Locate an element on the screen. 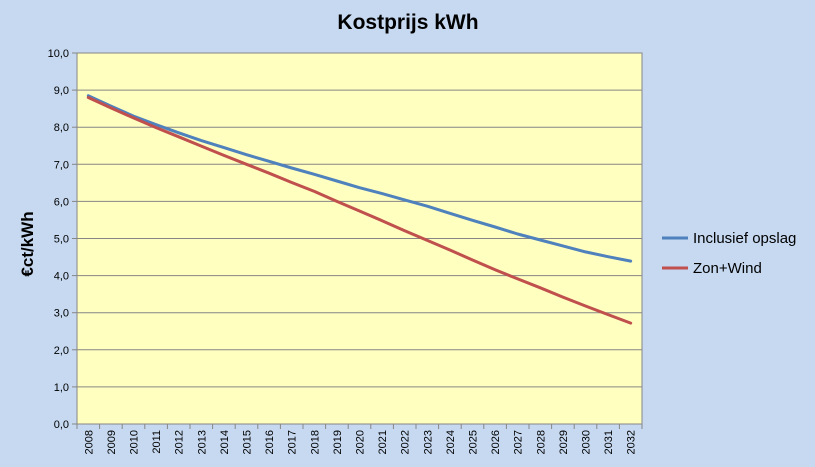  y-tick-label: 5,0 is located at coordinates (61, 240).